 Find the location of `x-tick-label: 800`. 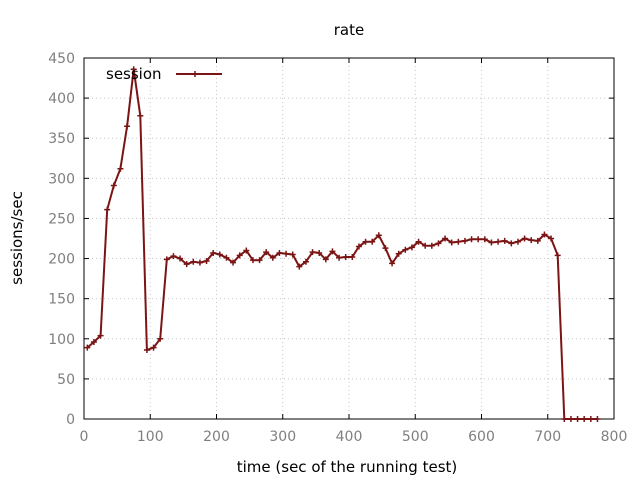

x-tick-label: 800 is located at coordinates (614, 437).